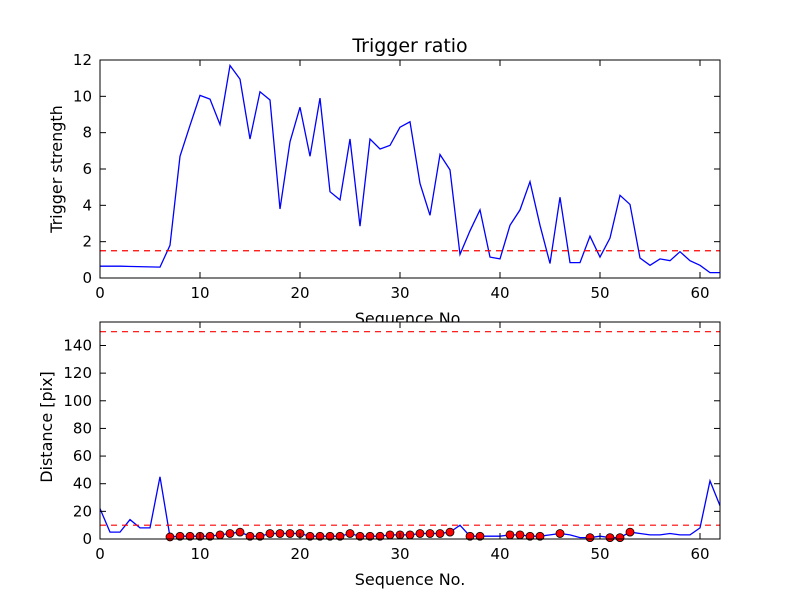  What do you see at coordinates (87, 133) in the screenshot?
I see `y-tick-label: 8` at bounding box center [87, 133].